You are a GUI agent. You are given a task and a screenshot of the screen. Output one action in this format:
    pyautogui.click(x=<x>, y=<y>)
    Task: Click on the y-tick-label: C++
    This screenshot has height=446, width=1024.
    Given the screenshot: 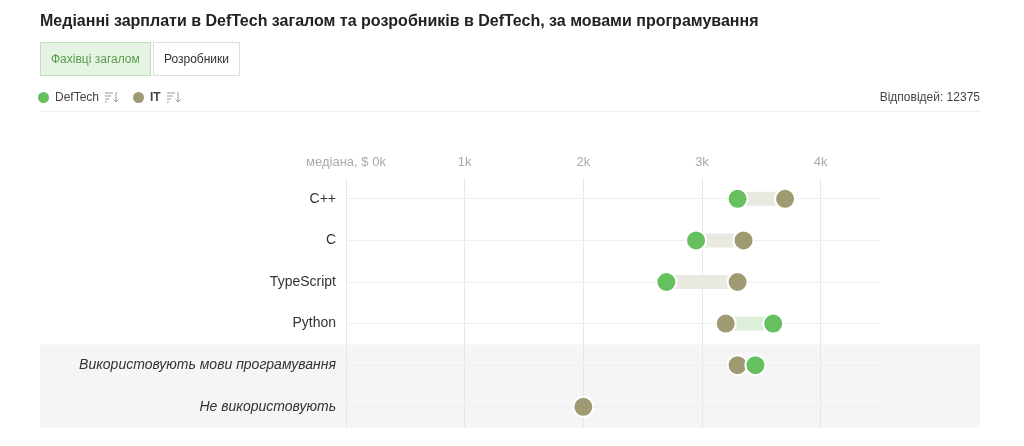 What is the action you would take?
    pyautogui.click(x=322, y=197)
    